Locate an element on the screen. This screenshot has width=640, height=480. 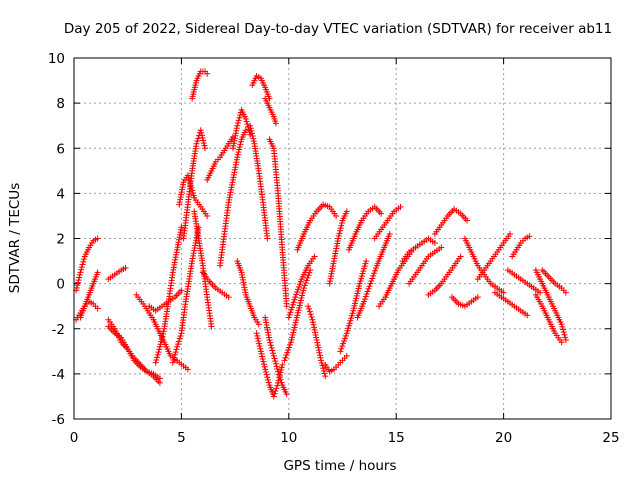
x-tick-label: 15 is located at coordinates (396, 438).